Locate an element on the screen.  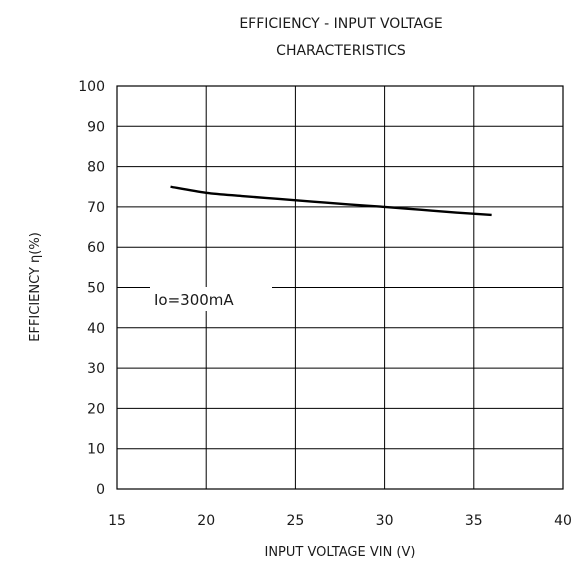
y-tick-label: 70 is located at coordinates (96, 208).